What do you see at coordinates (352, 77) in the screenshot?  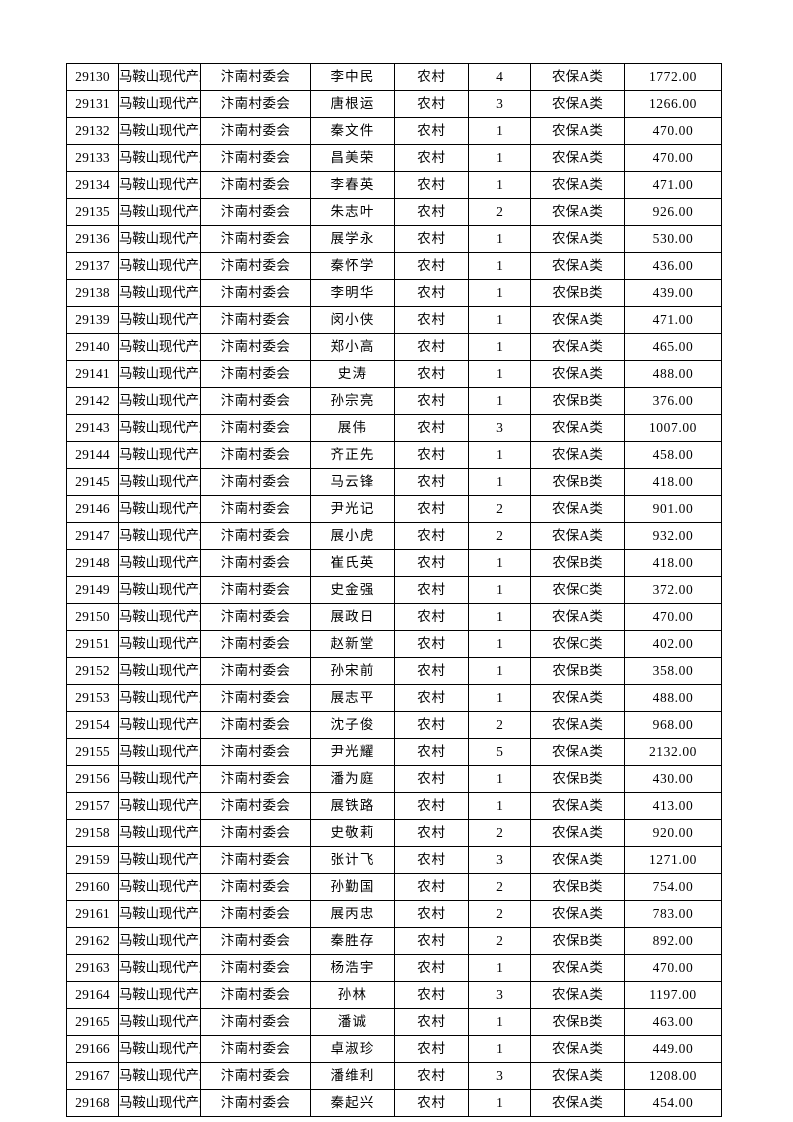 I see `cell-person-name: 李中民` at bounding box center [352, 77].